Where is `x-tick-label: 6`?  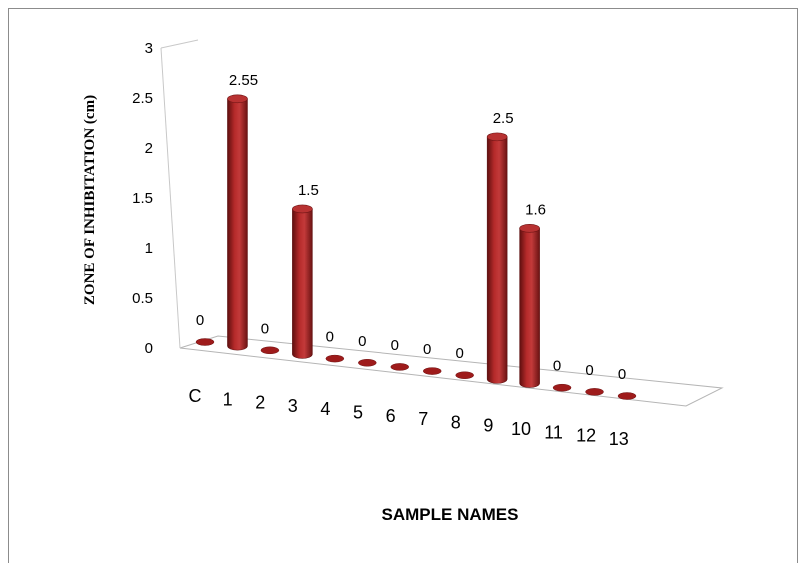
x-tick-label: 6 is located at coordinates (391, 416).